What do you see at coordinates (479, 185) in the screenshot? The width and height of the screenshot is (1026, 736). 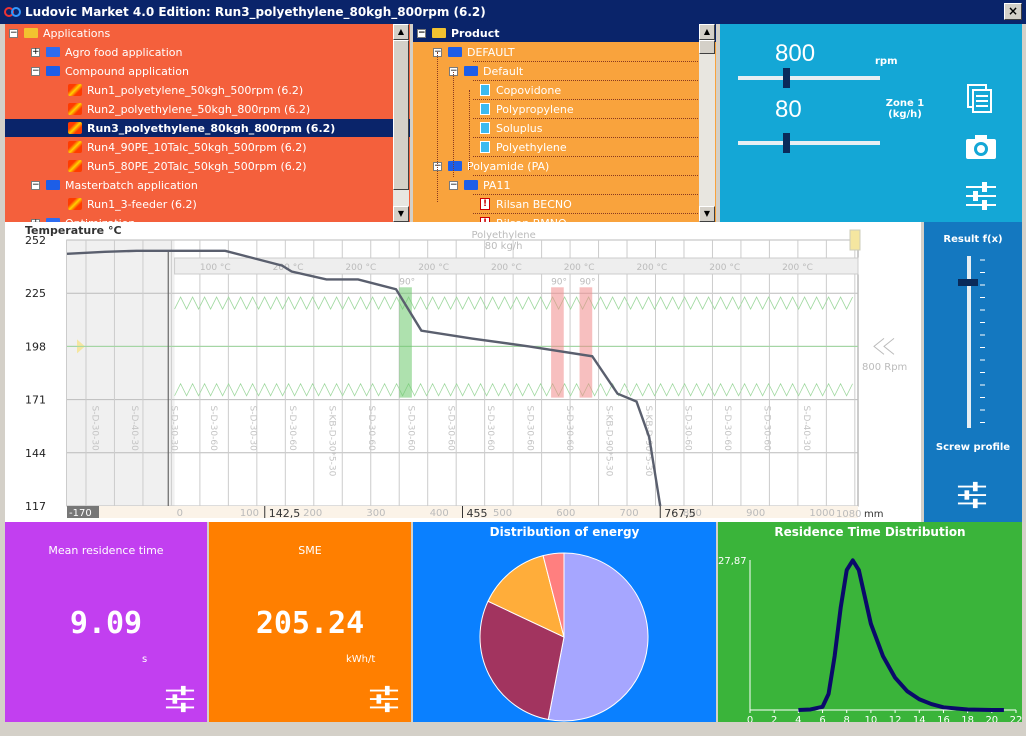 I see `tree-item: − PA11` at bounding box center [479, 185].